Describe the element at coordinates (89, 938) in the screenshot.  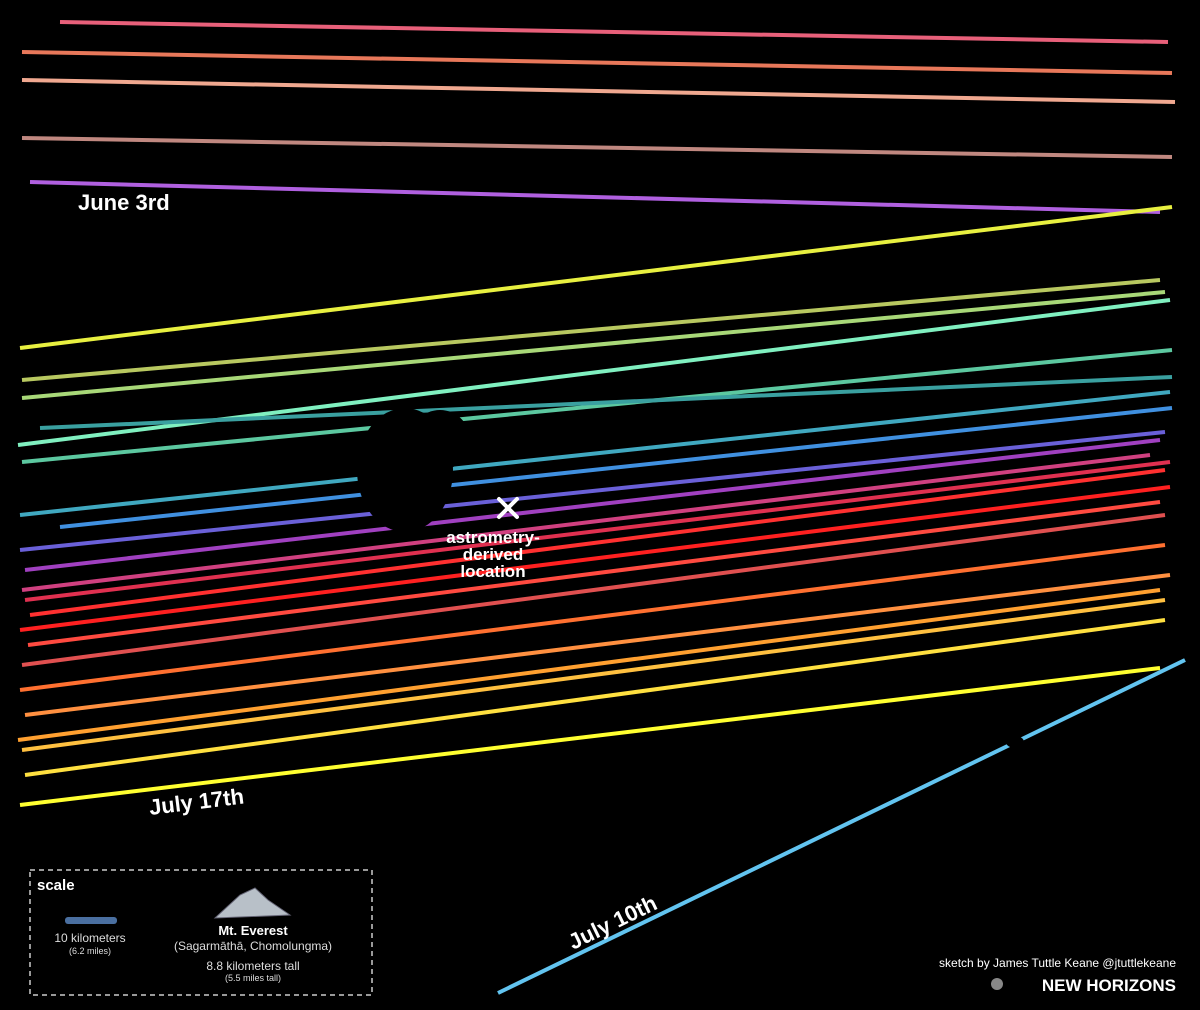
I see `scale-bar-label: 10 kilometers` at that location.